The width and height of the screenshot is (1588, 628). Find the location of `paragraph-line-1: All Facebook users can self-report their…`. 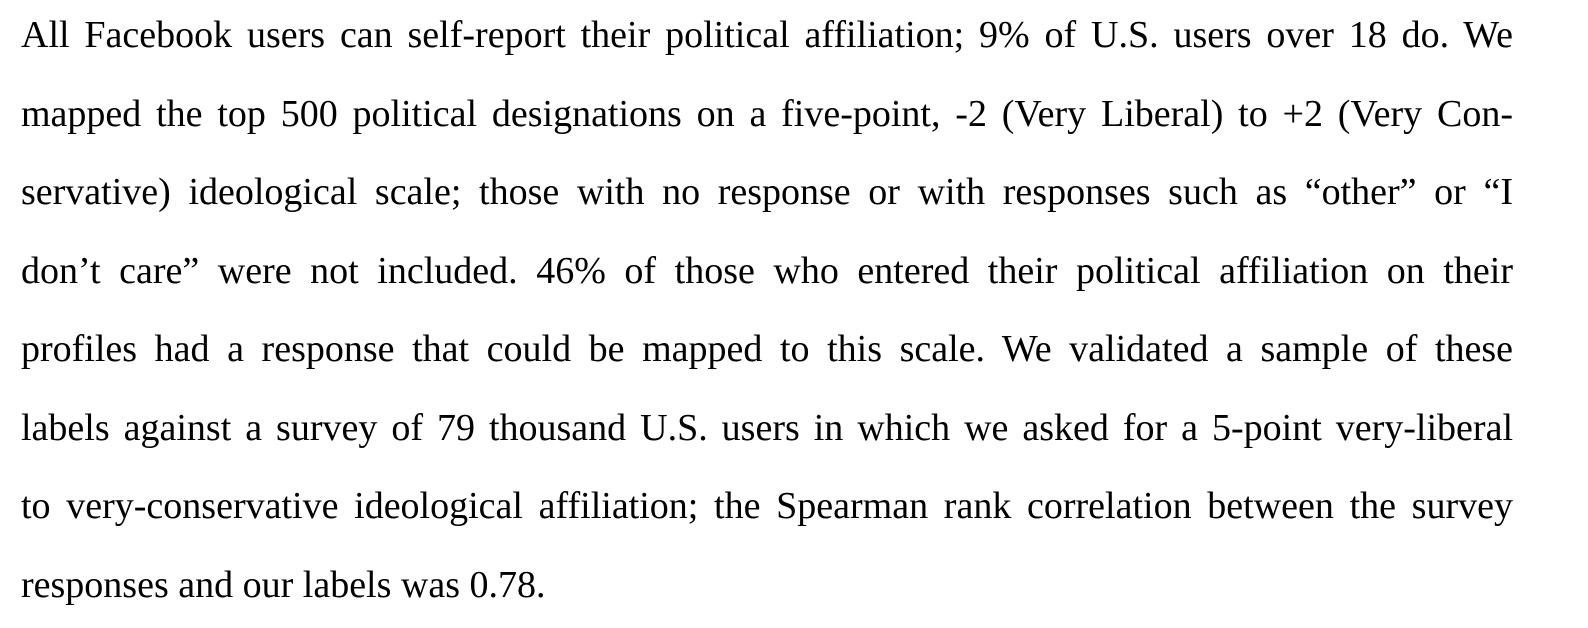

paragraph-line-1: All Facebook users can self-report their… is located at coordinates (767, 39).